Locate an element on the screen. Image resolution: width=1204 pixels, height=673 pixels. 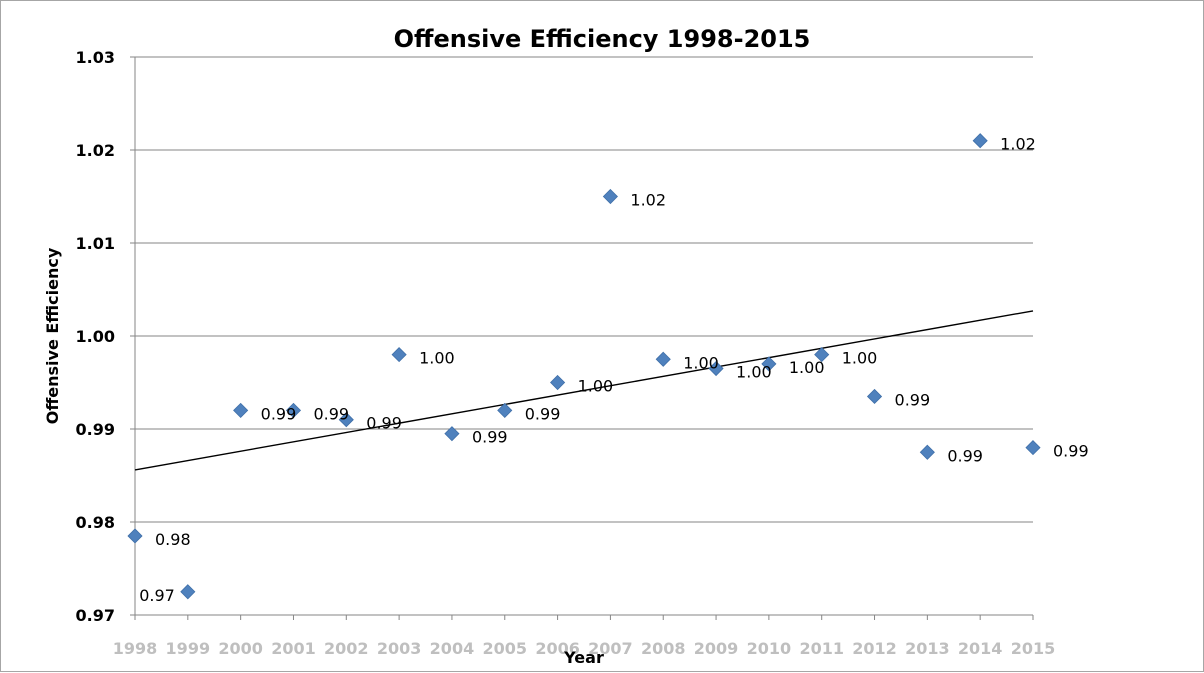
x-tick-label: 2001 is located at coordinates (293, 648).